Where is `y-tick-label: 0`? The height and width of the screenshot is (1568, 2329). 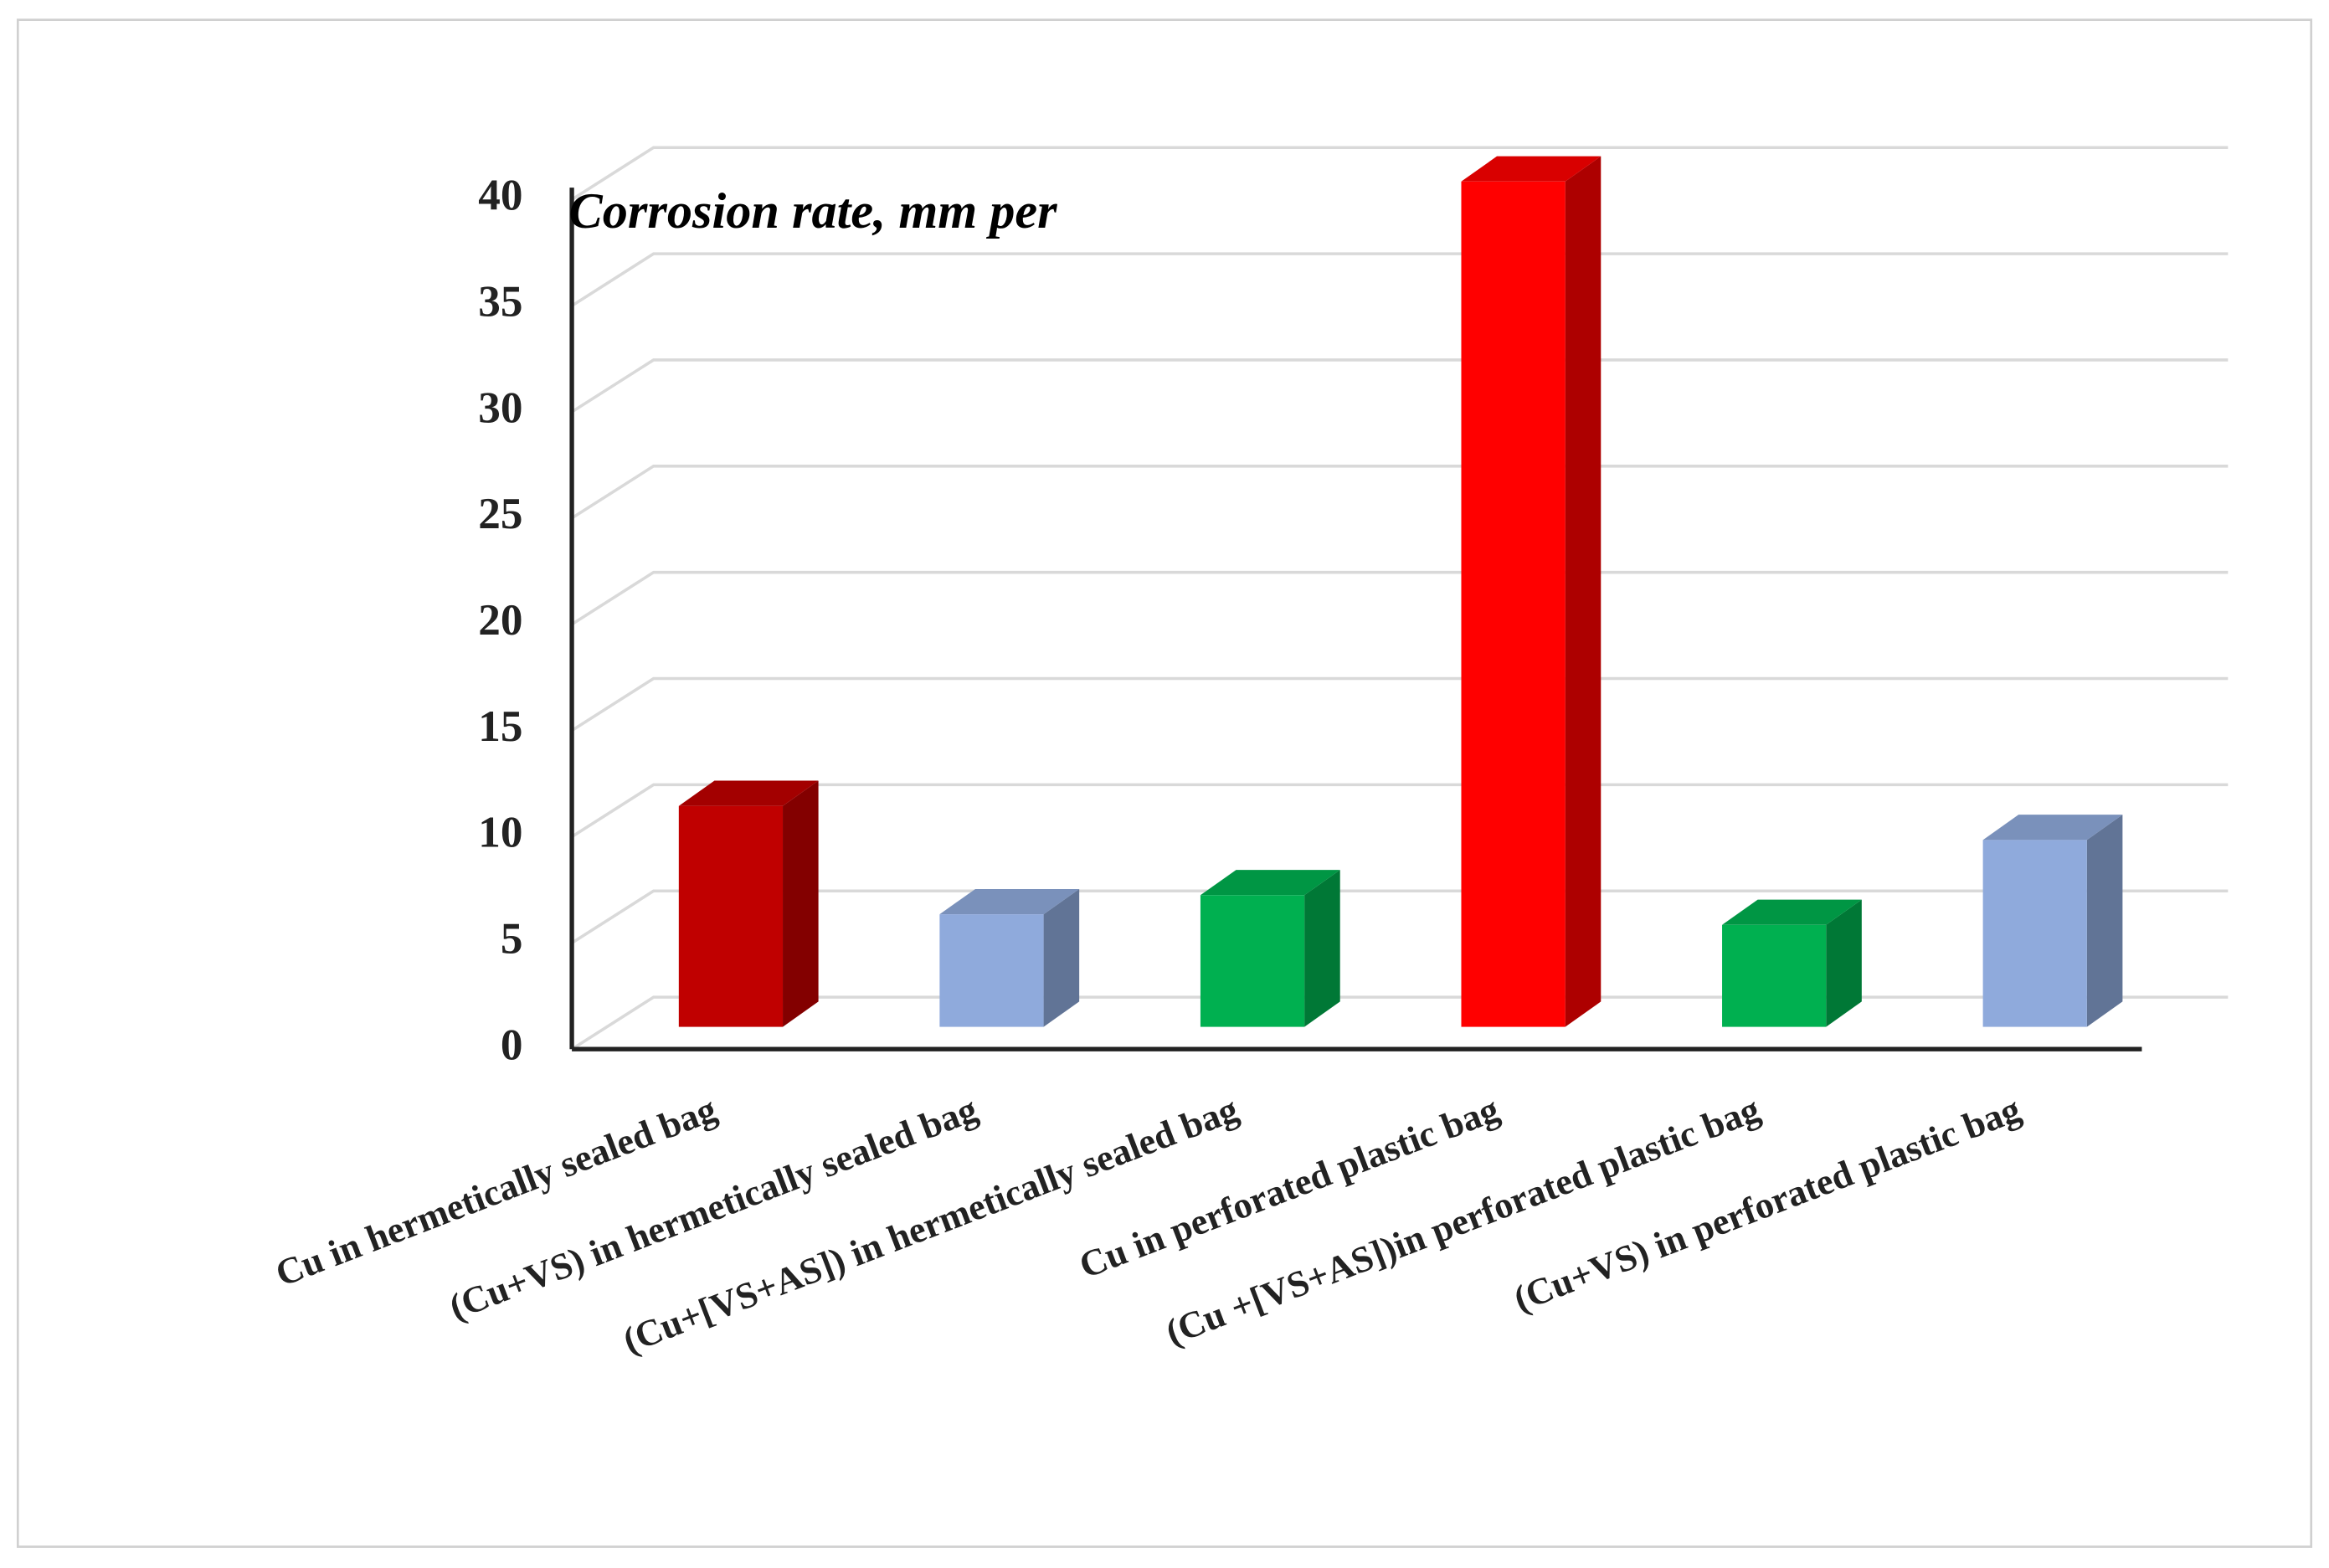 y-tick-label: 0 is located at coordinates (512, 1044).